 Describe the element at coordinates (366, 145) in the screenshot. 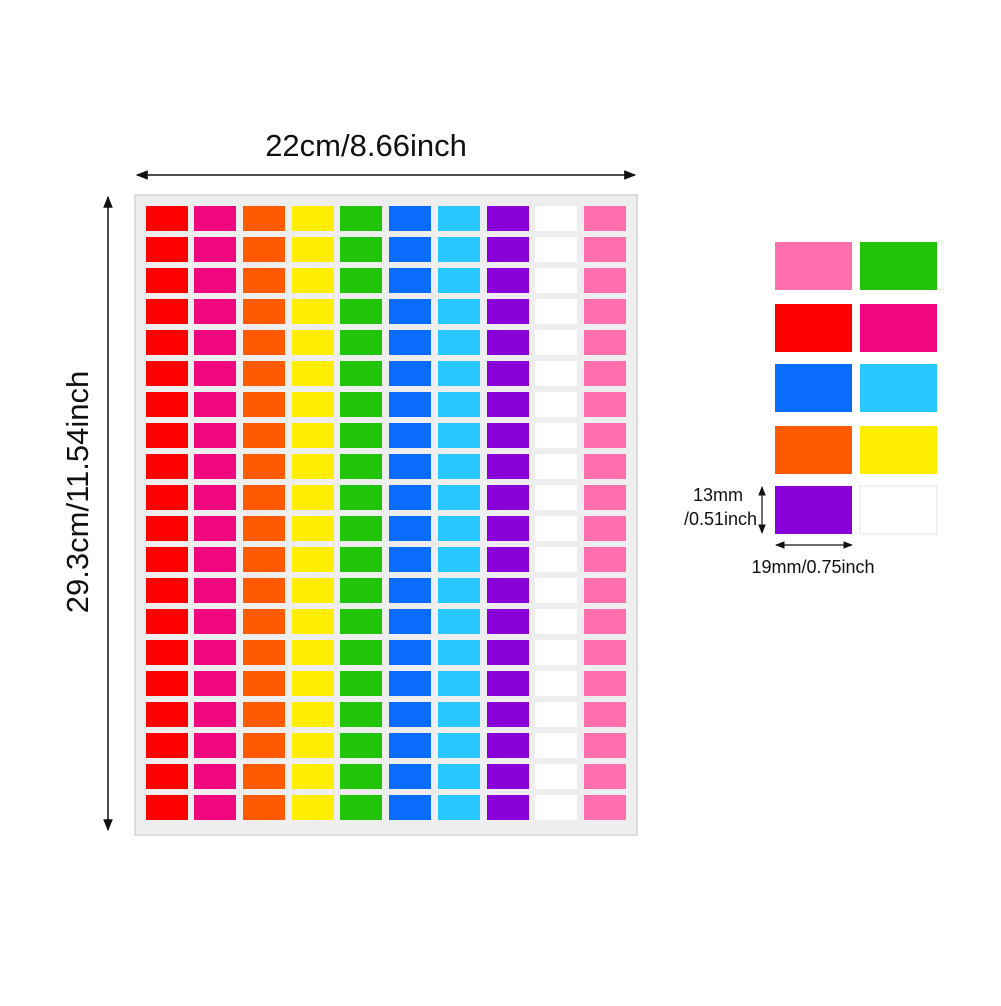

I see `sheet-width-label: 22cm/8.66inch` at that location.